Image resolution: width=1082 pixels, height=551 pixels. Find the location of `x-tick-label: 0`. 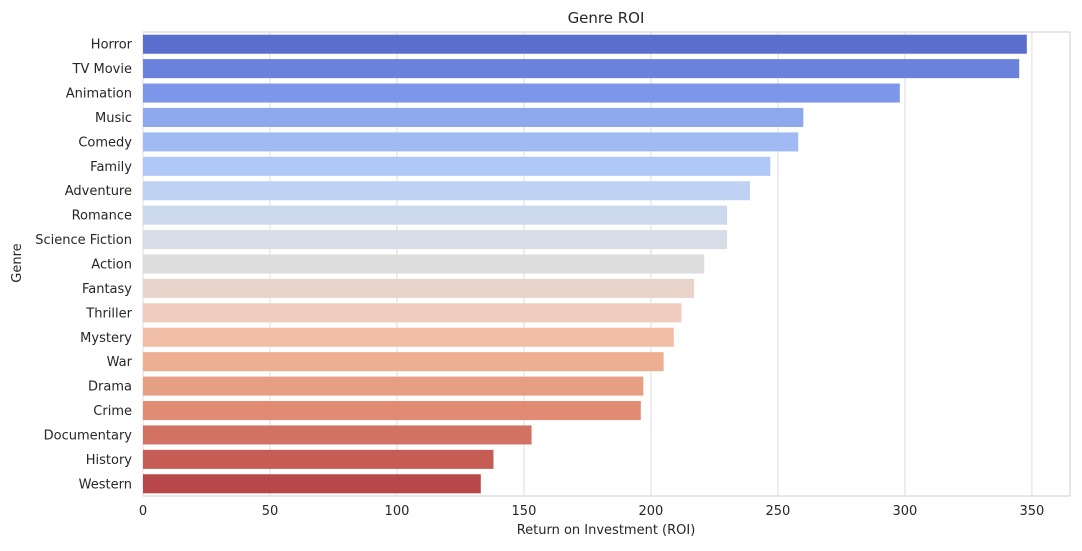

x-tick-label: 0 is located at coordinates (143, 511).